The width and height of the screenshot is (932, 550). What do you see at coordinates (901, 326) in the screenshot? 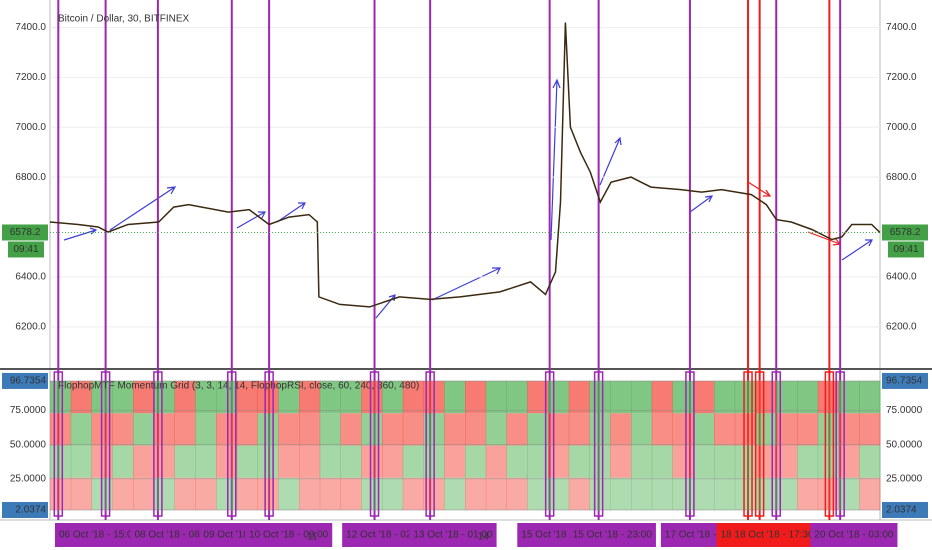
I see `y-tick-label: 6200.0` at bounding box center [901, 326].